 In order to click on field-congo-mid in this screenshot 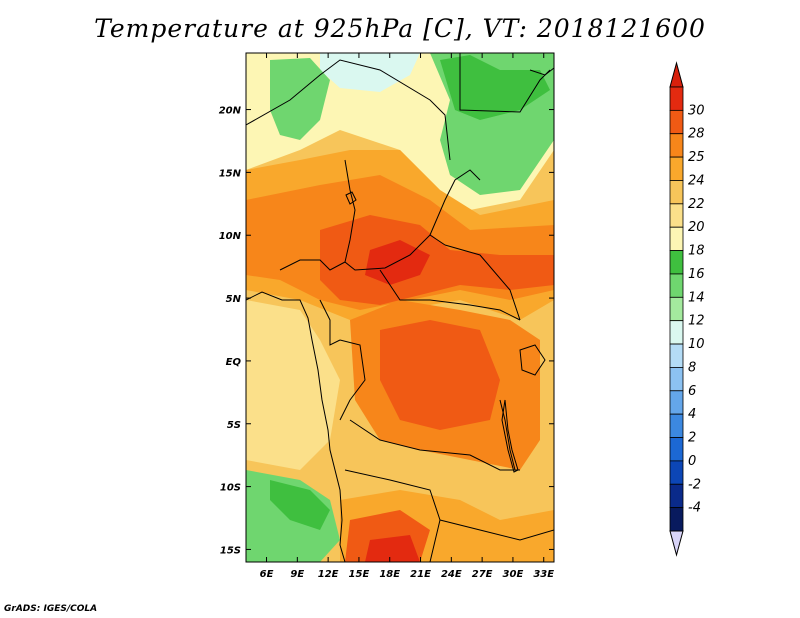, I will do `click(440, 375)`.